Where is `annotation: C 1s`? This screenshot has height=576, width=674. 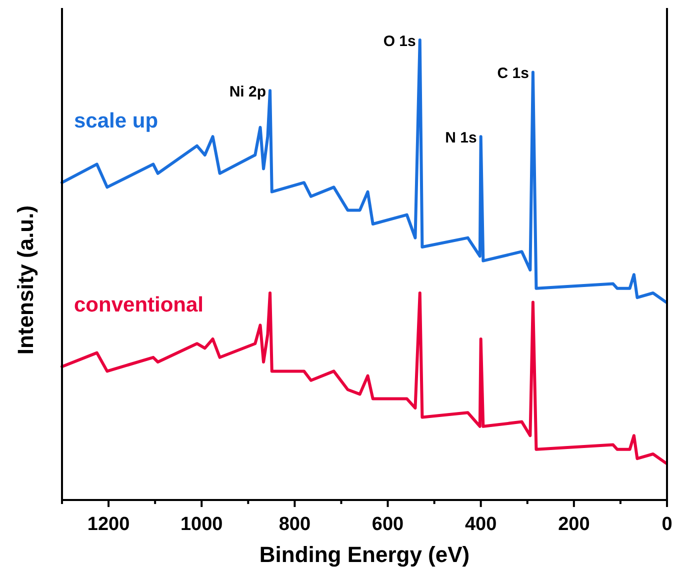 annotation: C 1s is located at coordinates (513, 73).